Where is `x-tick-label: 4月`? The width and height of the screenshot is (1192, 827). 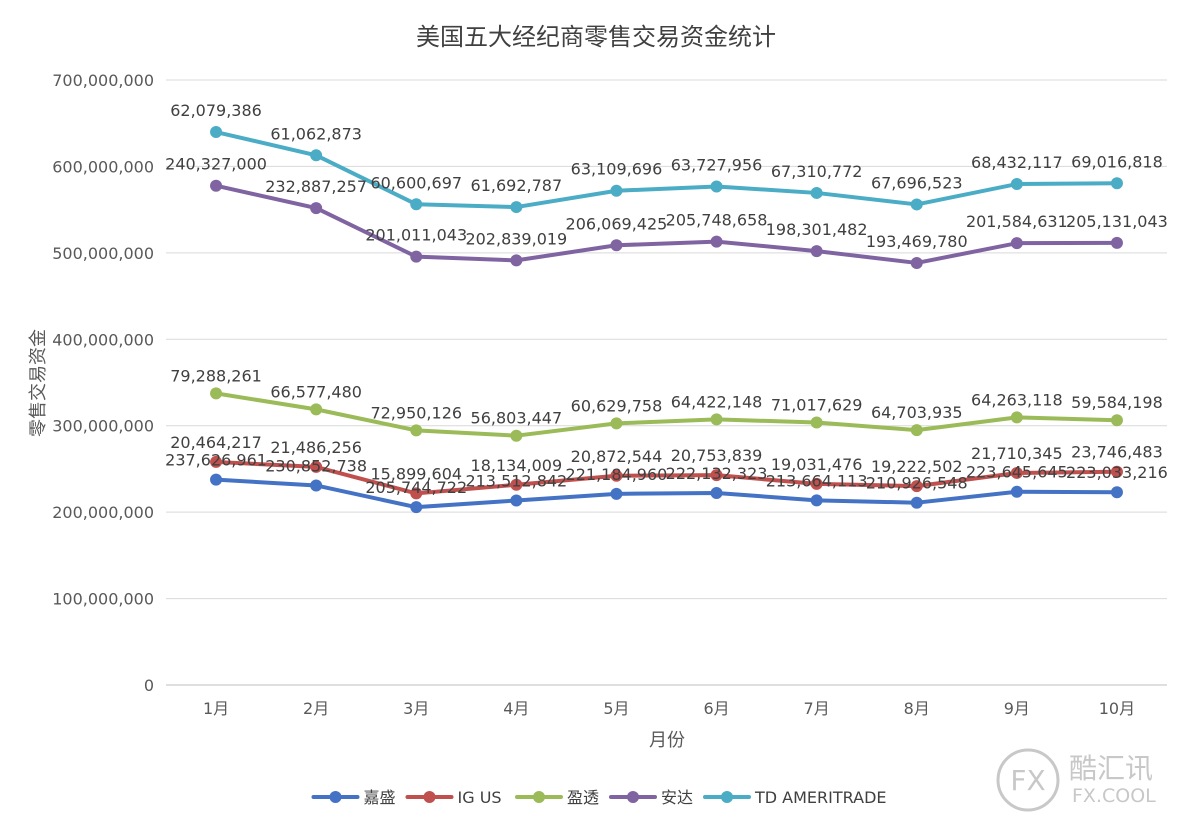
x-tick-label: 4月 is located at coordinates (516, 708).